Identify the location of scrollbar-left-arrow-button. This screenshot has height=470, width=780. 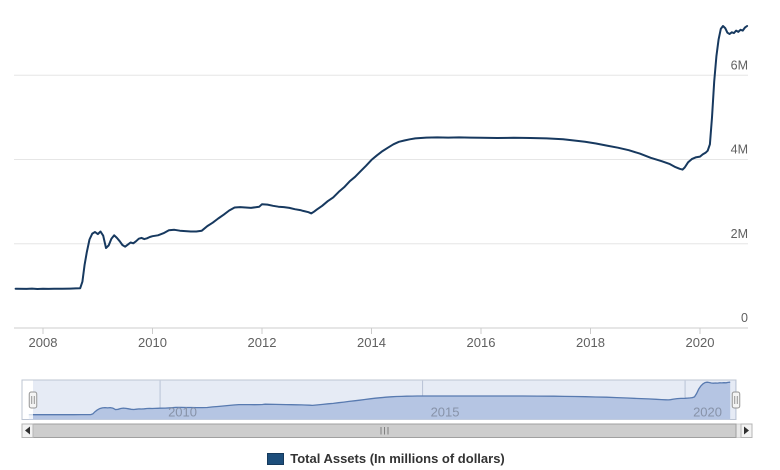
(27, 430).